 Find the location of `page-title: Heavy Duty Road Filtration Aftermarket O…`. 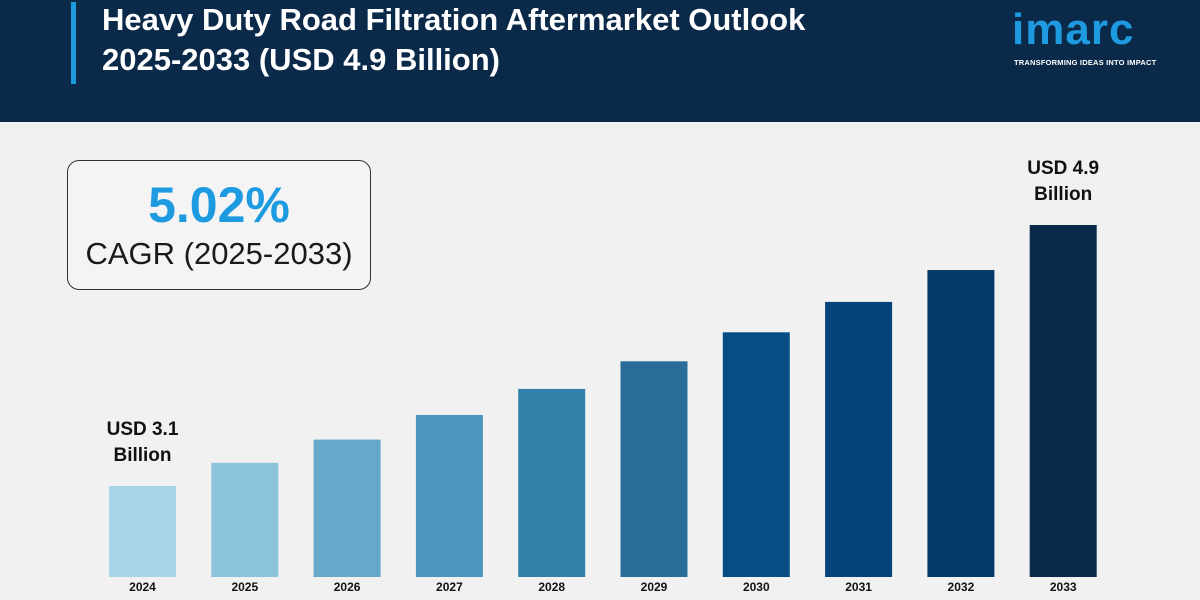

page-title: Heavy Duty Road Filtration Aftermarket O… is located at coordinates (532, 40).